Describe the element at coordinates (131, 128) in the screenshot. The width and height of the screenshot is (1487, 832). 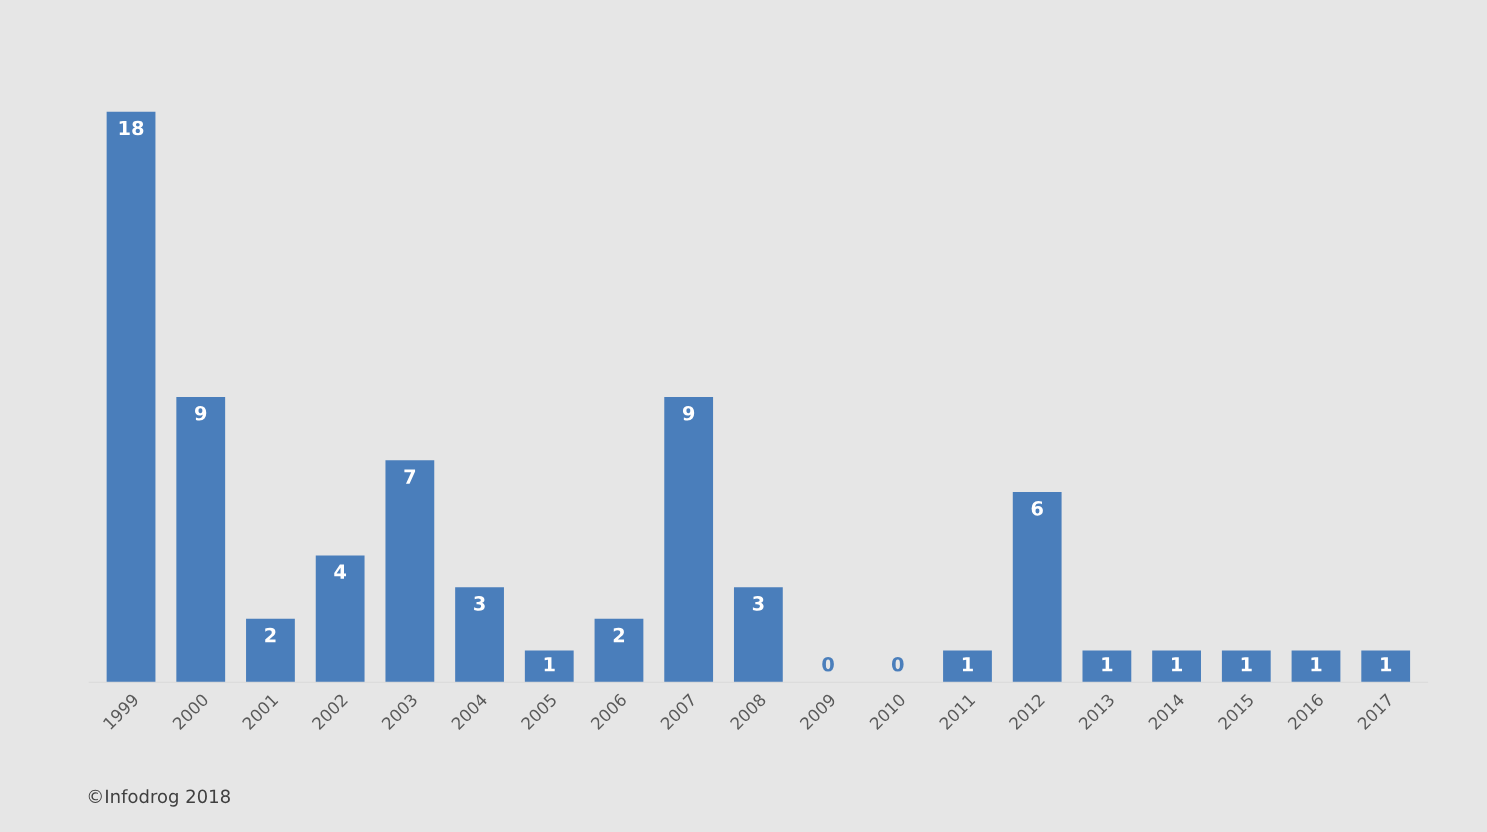
I see `data-label: 18` at that location.